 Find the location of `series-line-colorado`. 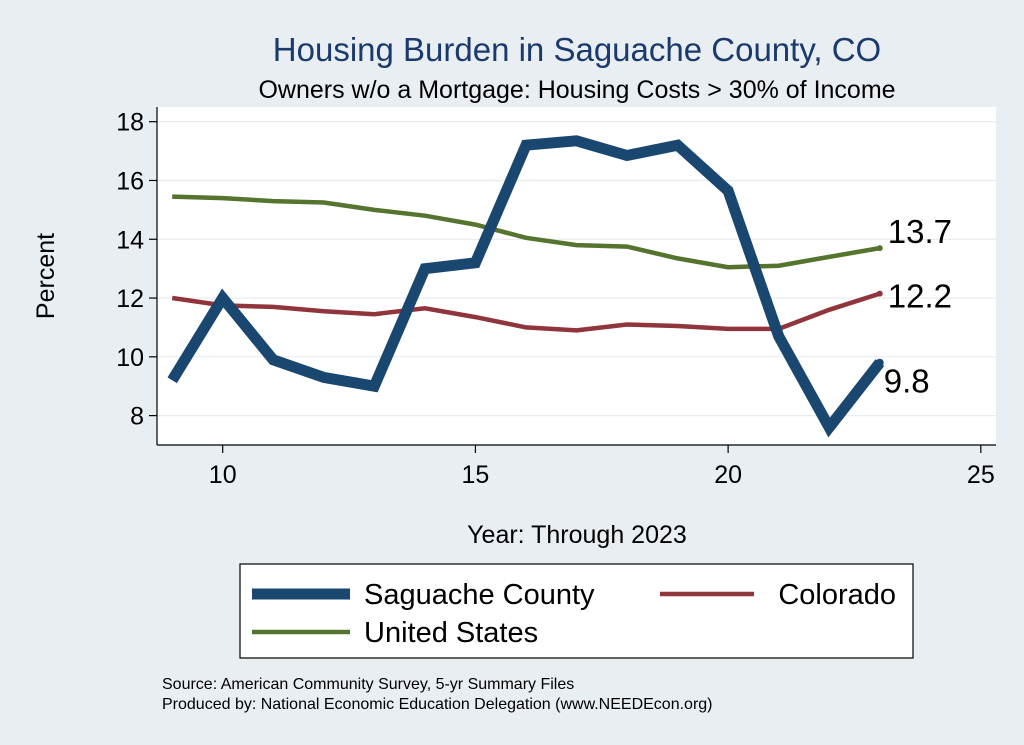

series-line-colorado is located at coordinates (526, 312).